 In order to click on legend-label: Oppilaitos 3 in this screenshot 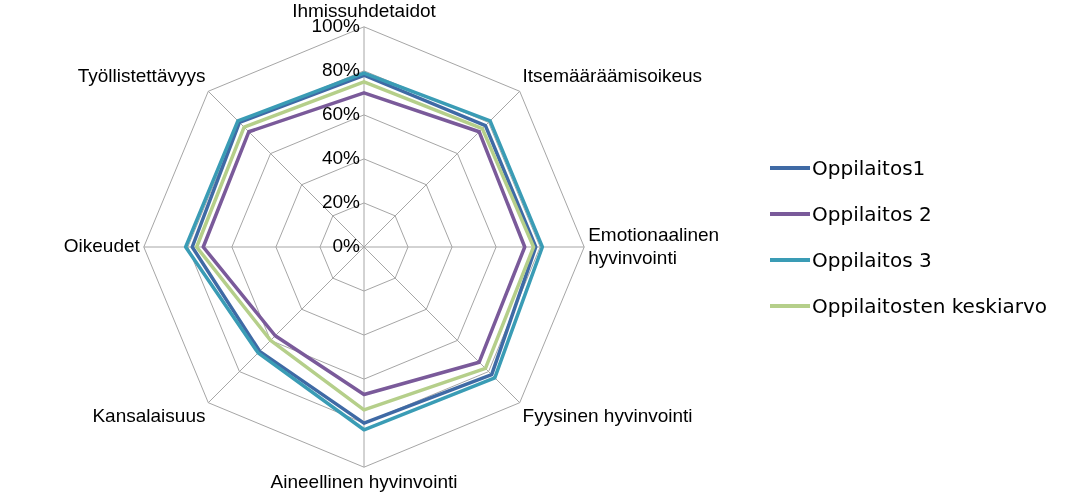, I will do `click(872, 260)`.